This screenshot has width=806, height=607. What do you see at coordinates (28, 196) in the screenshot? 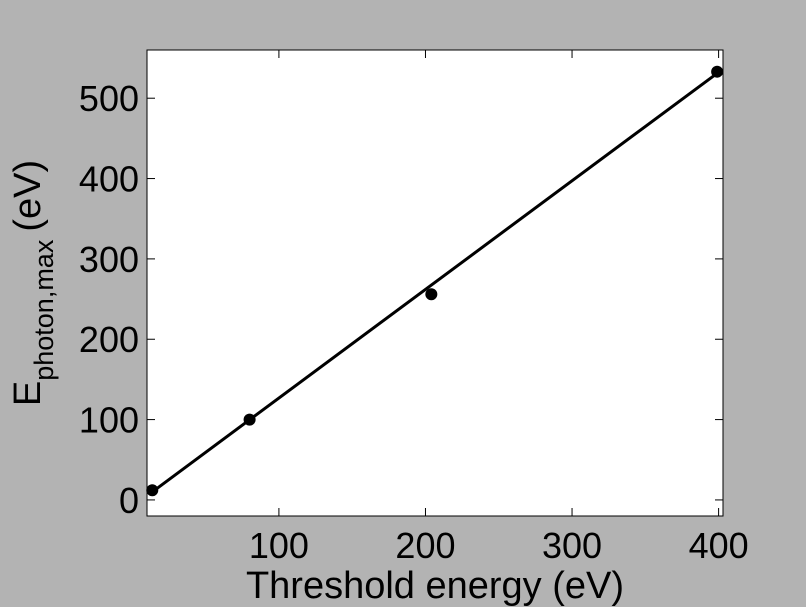
I see `y-axis-label-unit: (eV)` at bounding box center [28, 196].